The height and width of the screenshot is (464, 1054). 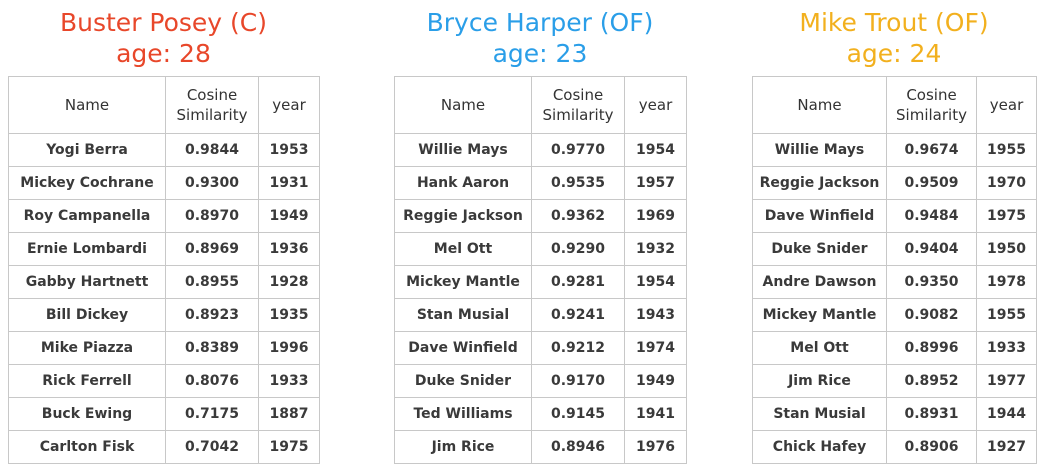 I want to click on similarity-cell: 0.9170, so click(x=578, y=381).